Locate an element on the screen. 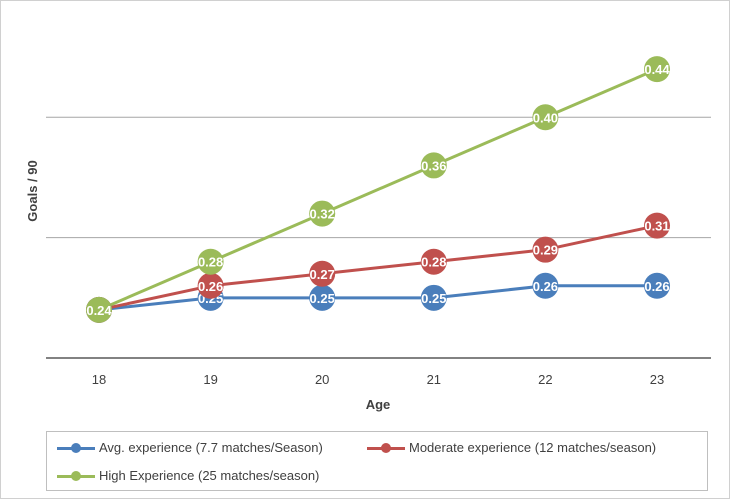 This screenshot has height=499, width=730. legend-item-avg: Avg. experience (7.7 matches/Season) is located at coordinates (190, 447).